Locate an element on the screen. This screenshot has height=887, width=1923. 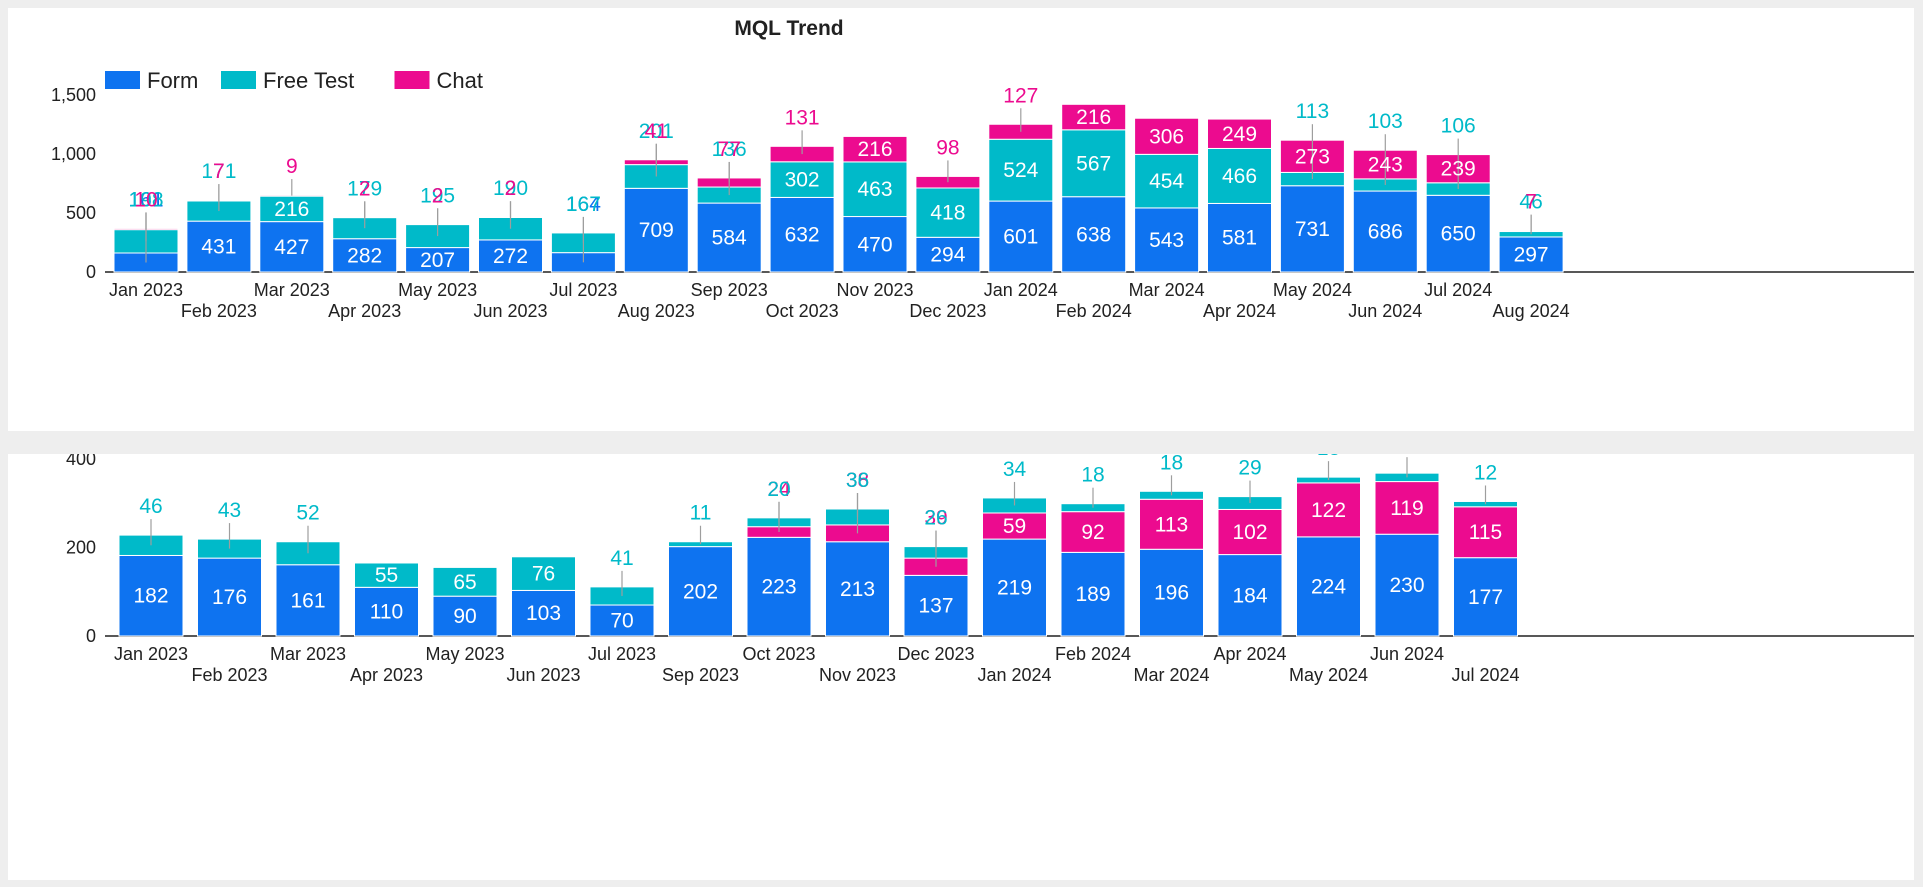
x-tick-label-dec-2023: Dec 2023 is located at coordinates (935, 654).